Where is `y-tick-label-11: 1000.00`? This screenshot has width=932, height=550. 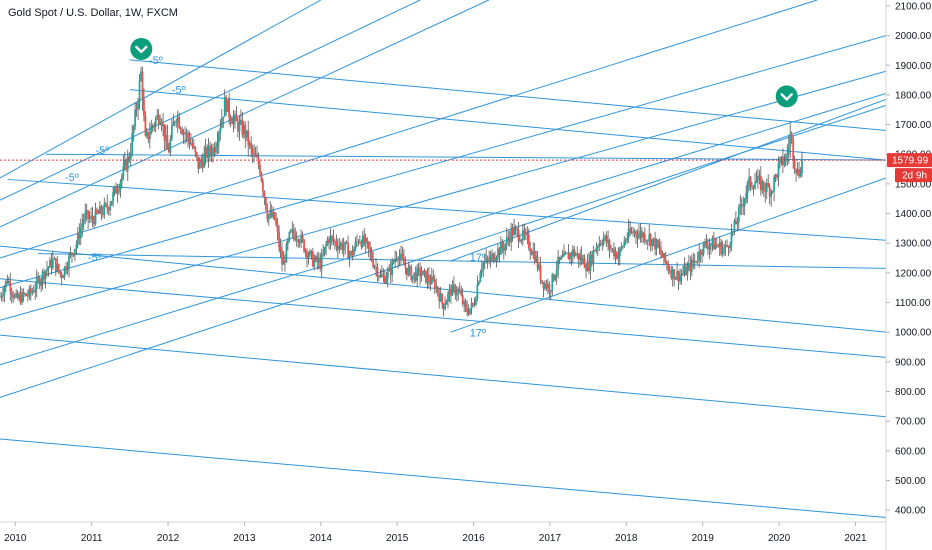
y-tick-label-11: 1000.00 is located at coordinates (913, 333).